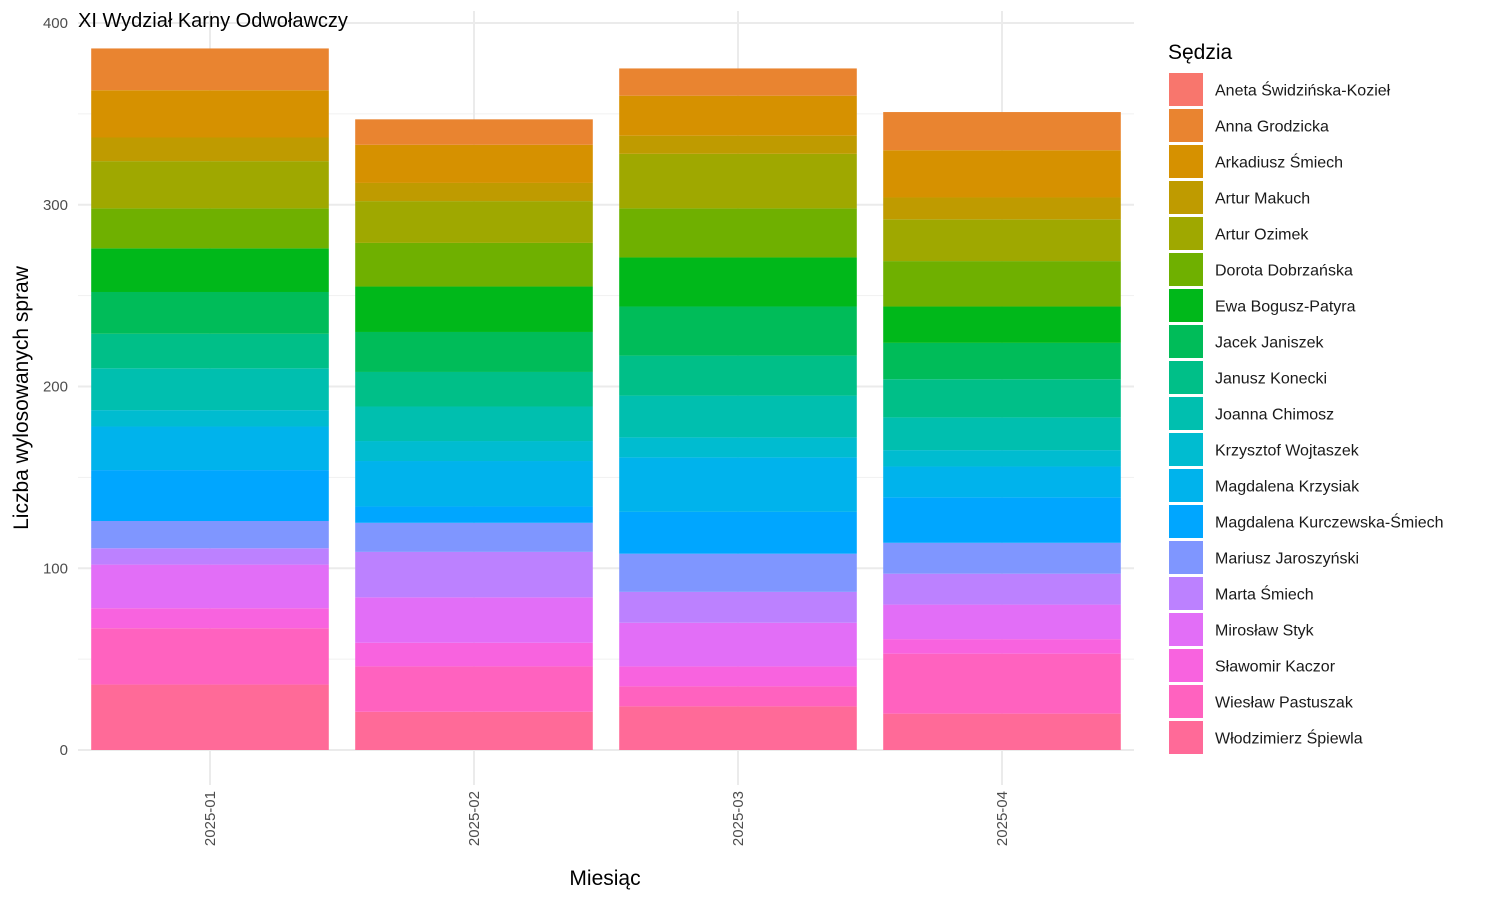 This screenshot has width=1500, height=900. Describe the element at coordinates (1329, 522) in the screenshot. I see `legend-label: Magdalena Kurczewska-Śmiech` at that location.